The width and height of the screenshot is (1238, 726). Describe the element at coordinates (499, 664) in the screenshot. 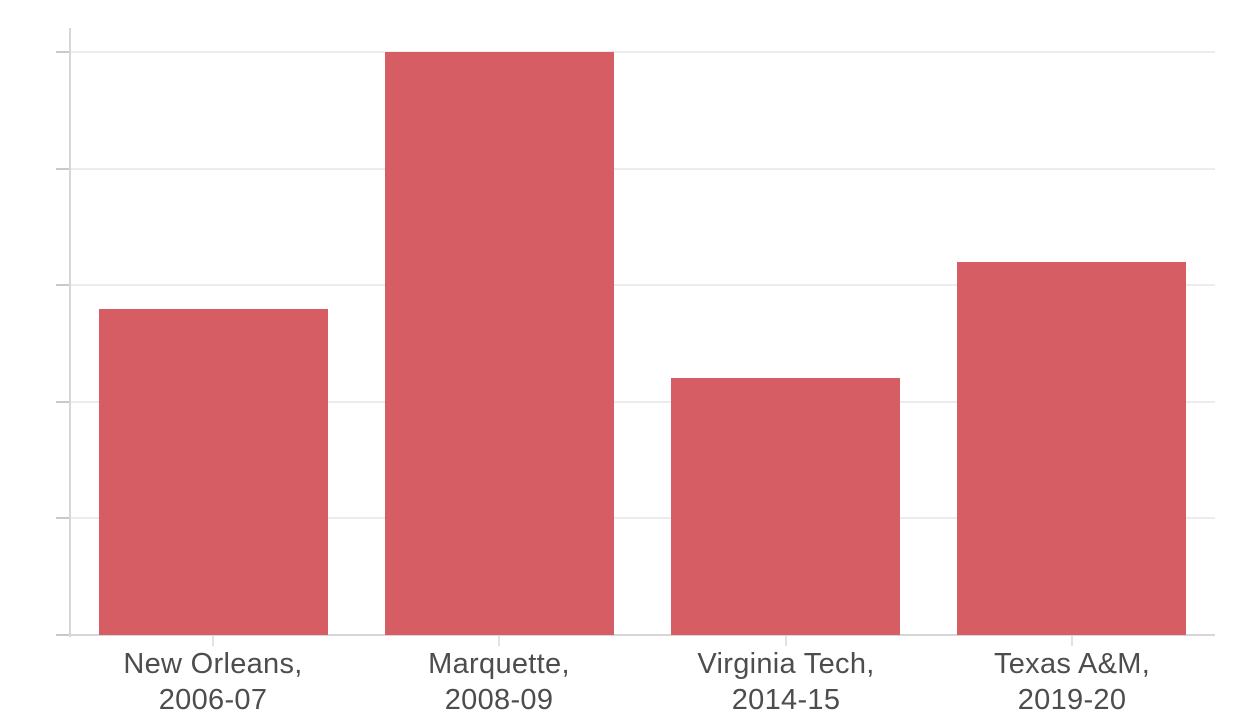

I see `x-tick-label-line: Marquette,` at that location.